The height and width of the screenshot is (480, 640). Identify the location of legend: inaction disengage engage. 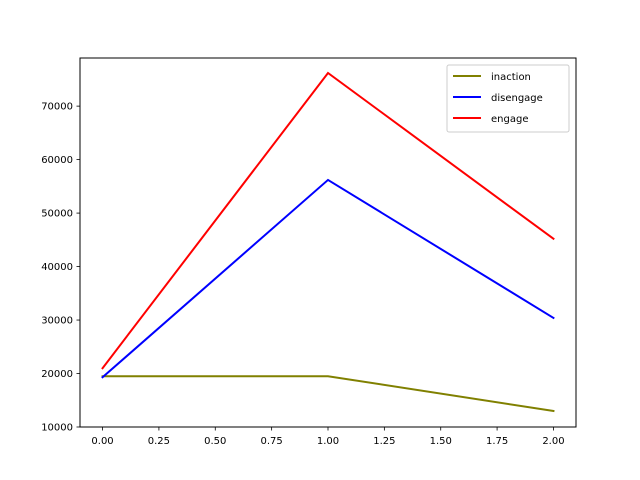
(508, 98).